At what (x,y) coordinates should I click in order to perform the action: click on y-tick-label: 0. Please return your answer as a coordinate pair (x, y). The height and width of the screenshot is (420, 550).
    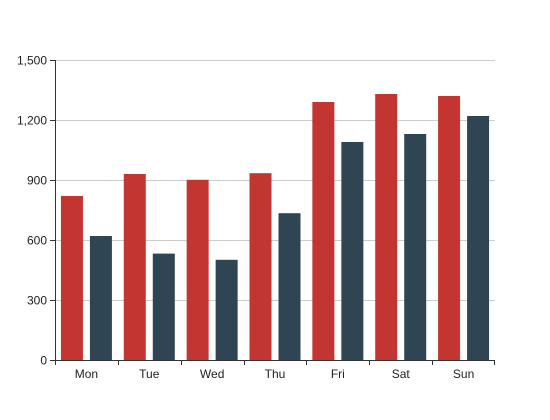
    Looking at the image, I should click on (43, 361).